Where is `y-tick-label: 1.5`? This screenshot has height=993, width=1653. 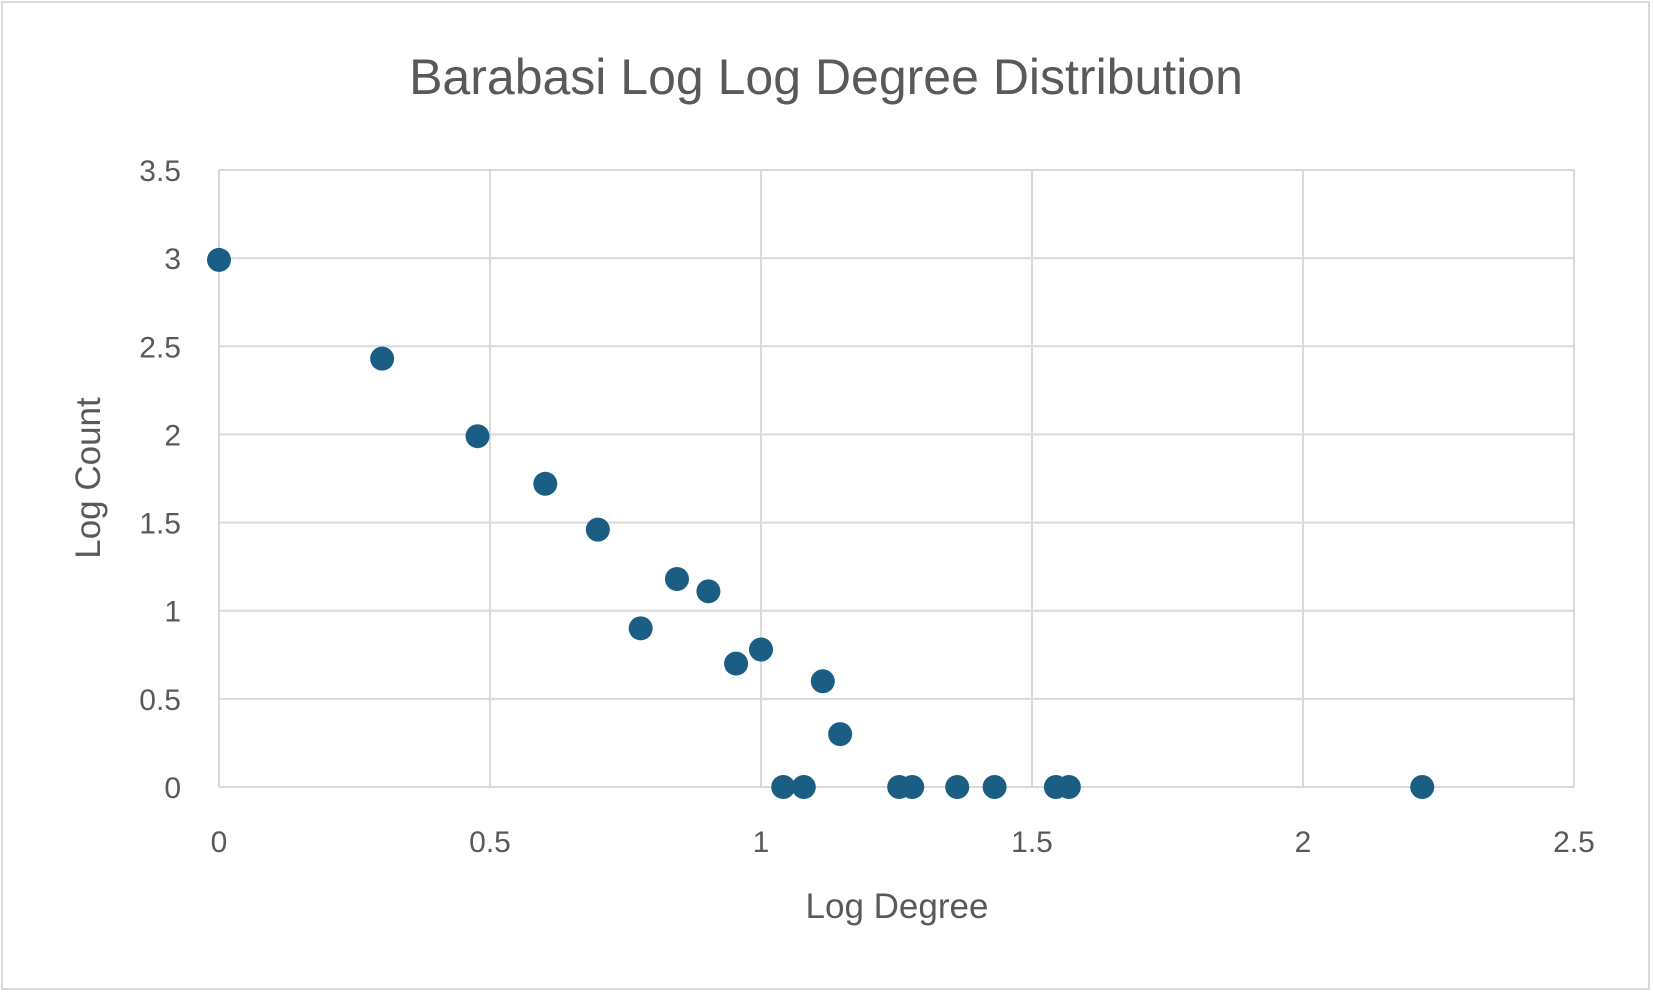
y-tick-label: 1.5 is located at coordinates (160, 524).